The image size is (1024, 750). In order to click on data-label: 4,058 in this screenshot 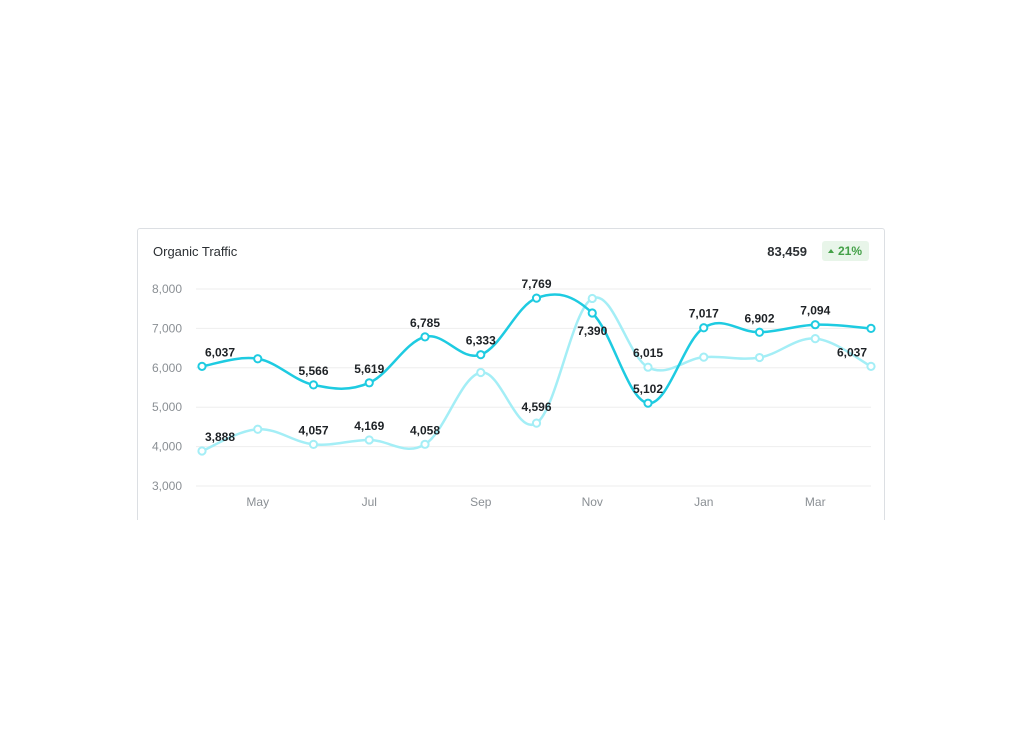, I will do `click(425, 430)`.